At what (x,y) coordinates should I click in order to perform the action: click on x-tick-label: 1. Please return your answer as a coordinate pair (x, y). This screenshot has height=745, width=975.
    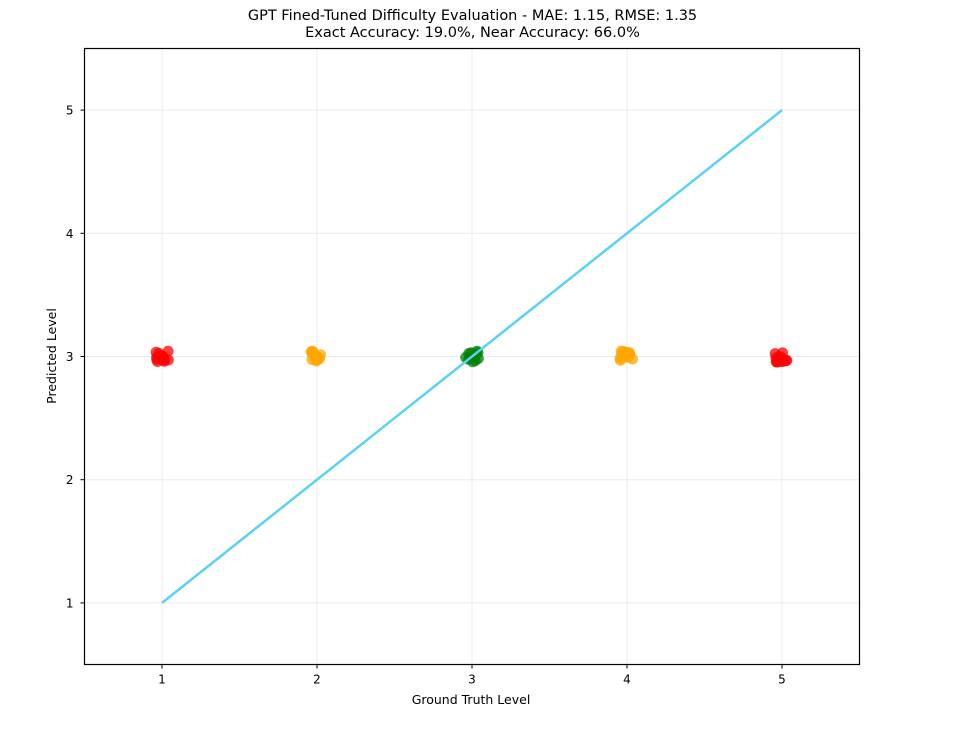
    Looking at the image, I should click on (162, 680).